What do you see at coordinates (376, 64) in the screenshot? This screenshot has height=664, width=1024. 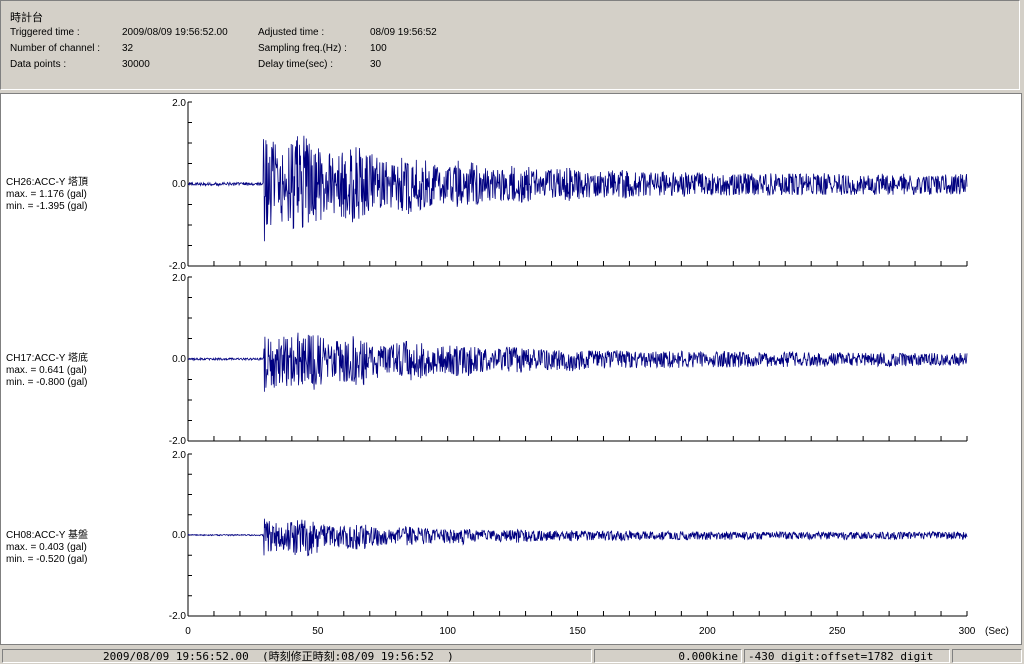 I see `delay-time-value: 30` at bounding box center [376, 64].